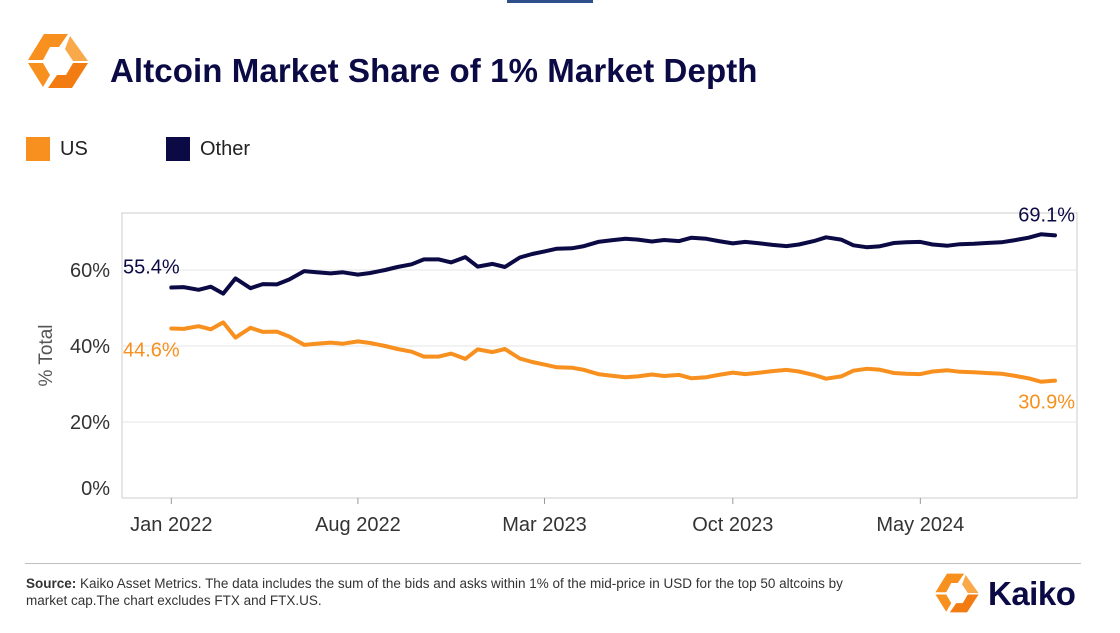  Describe the element at coordinates (920, 525) in the screenshot. I see `x-tick-label: May 2024` at that location.